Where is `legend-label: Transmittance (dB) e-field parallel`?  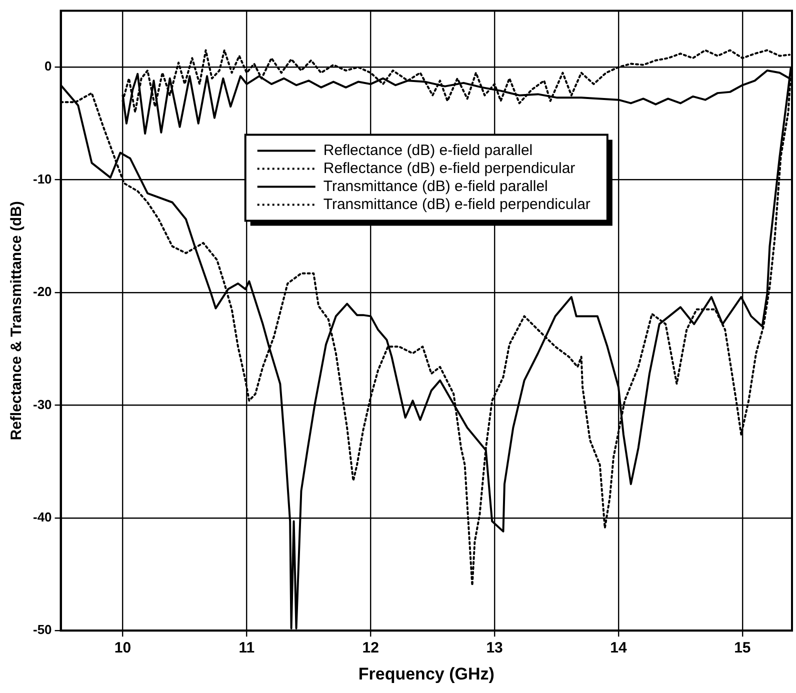
legend-label: Transmittance (dB) e-field parallel is located at coordinates (435, 186).